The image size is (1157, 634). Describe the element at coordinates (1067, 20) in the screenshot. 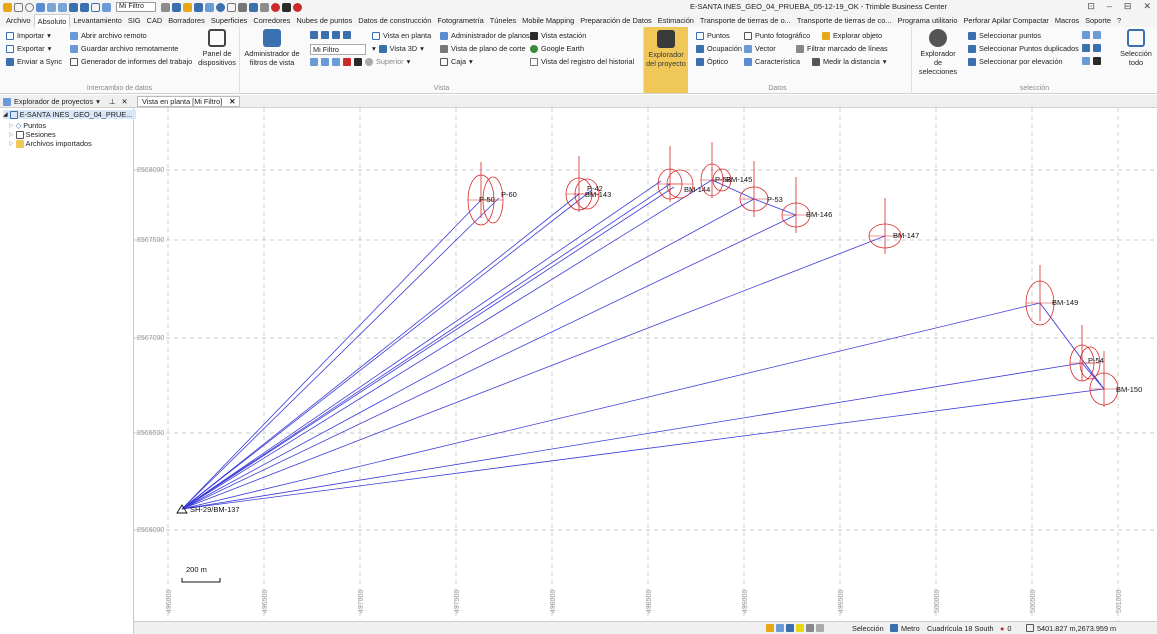

I see `menu-item-19: Macros` at that location.